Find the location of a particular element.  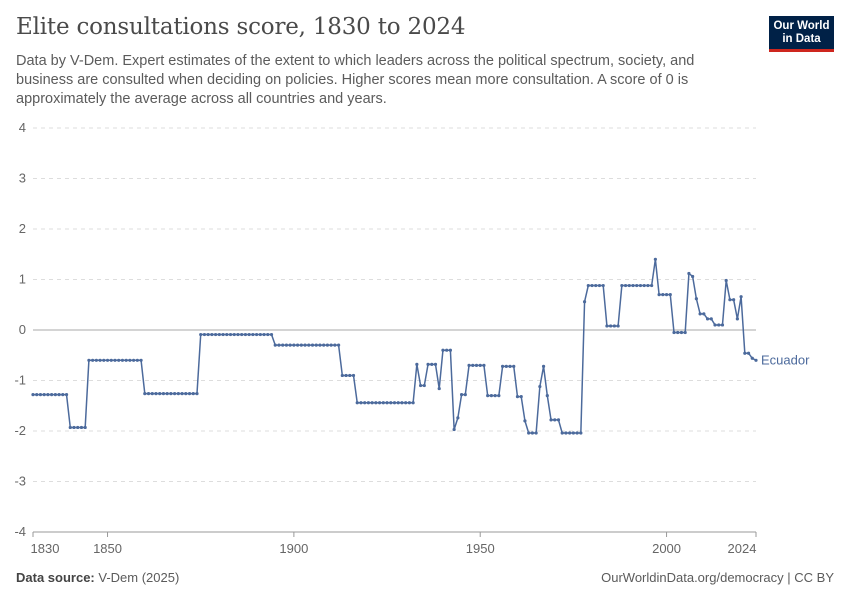

data-source: Data source: V-Dem (2025) is located at coordinates (97, 577).